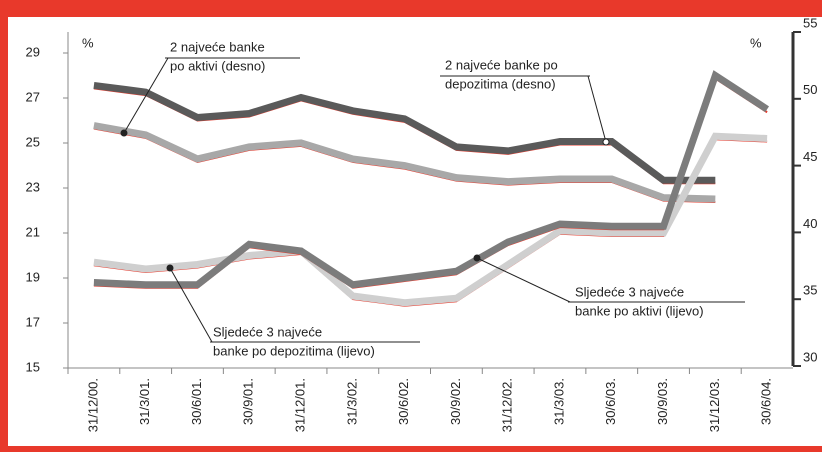 This screenshot has height=452, width=822. What do you see at coordinates (610, 401) in the screenshot?
I see `x-tick-label: 30/6/03.` at bounding box center [610, 401].